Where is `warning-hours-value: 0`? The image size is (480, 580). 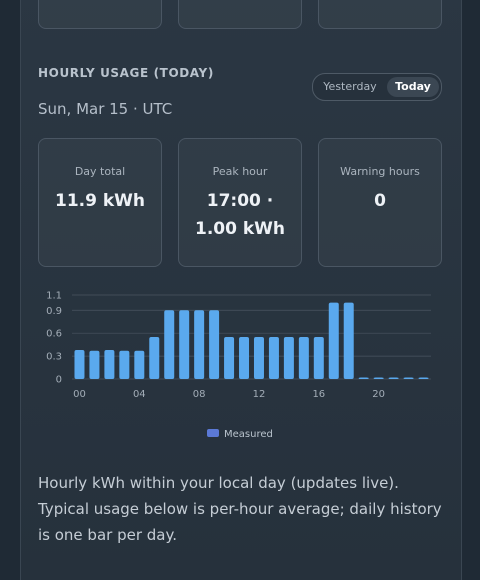
warning-hours-value: 0 is located at coordinates (380, 201).